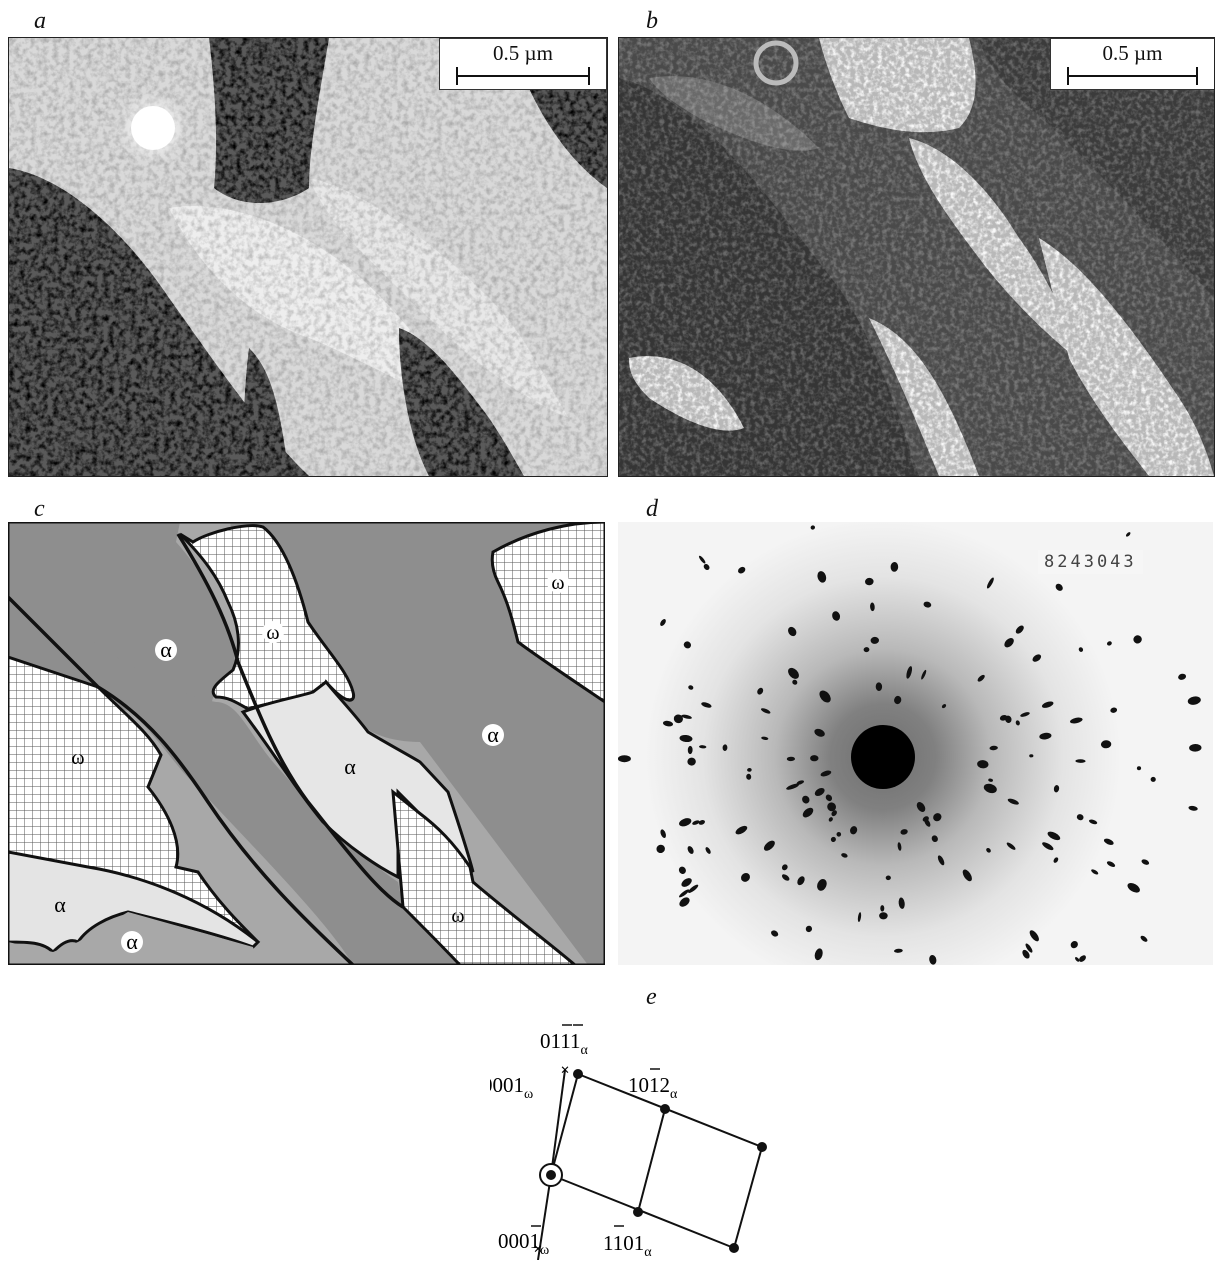  What do you see at coordinates (39, 509) in the screenshot?
I see `panel-letter-c: c` at bounding box center [39, 509].